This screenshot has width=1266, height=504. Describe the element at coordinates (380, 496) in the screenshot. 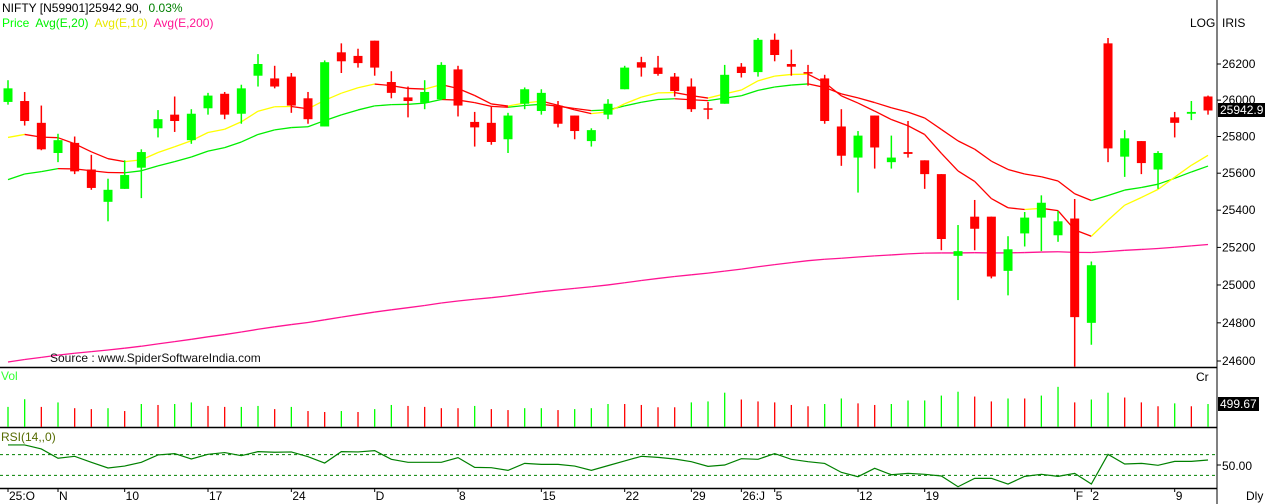

I see `x-tick-label: D` at that location.